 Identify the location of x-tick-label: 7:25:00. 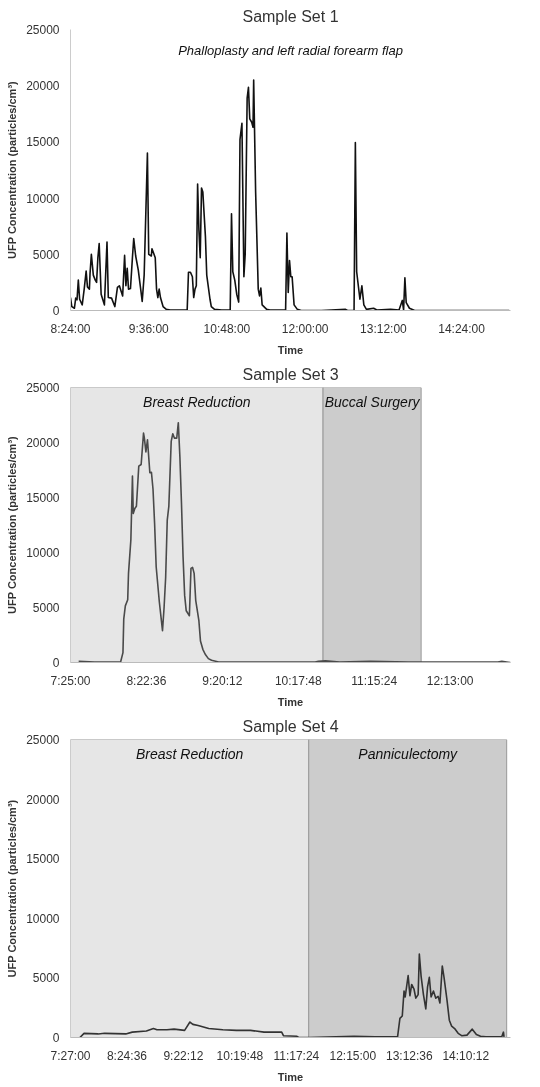
(70, 680).